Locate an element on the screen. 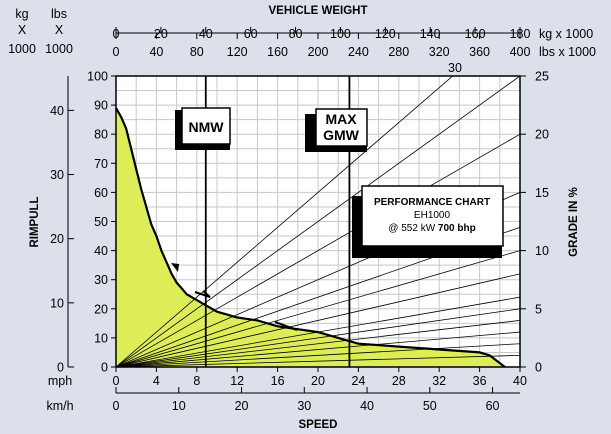  bottom-kmh-tick-label: 40 is located at coordinates (367, 406).